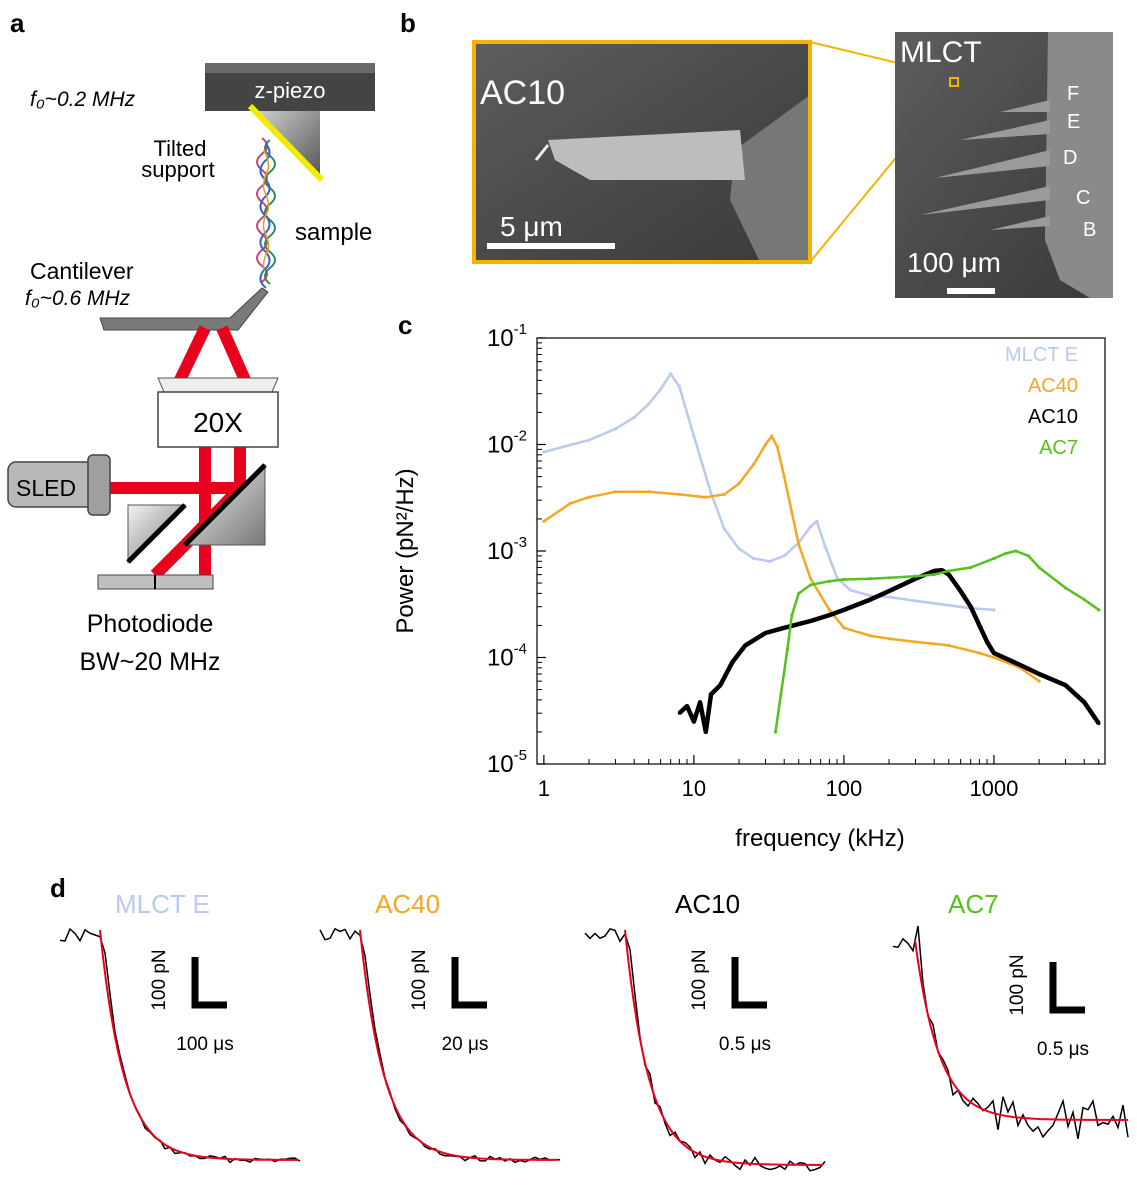  I want to click on ac10-scale-label: 5 μm, so click(531, 226).